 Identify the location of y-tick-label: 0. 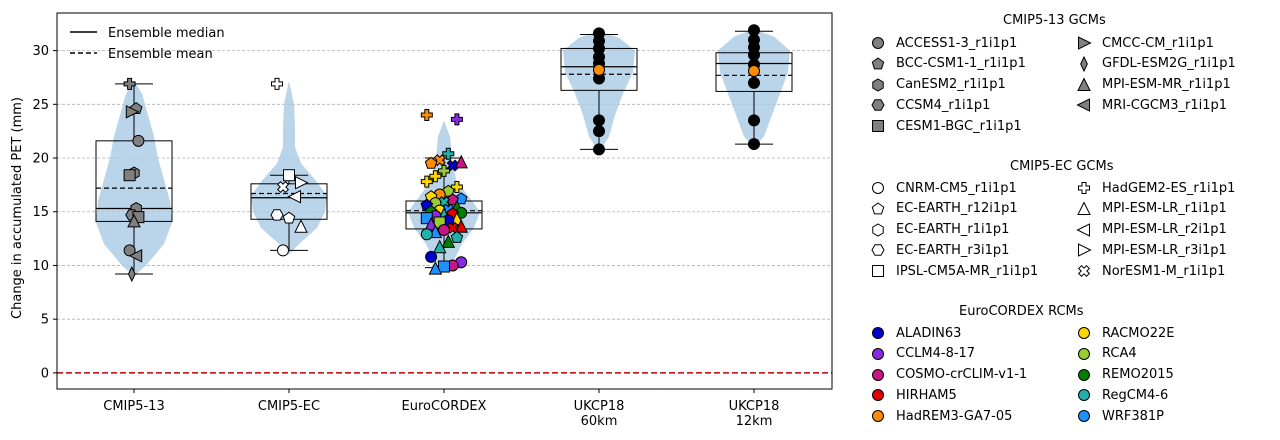
(45, 373).